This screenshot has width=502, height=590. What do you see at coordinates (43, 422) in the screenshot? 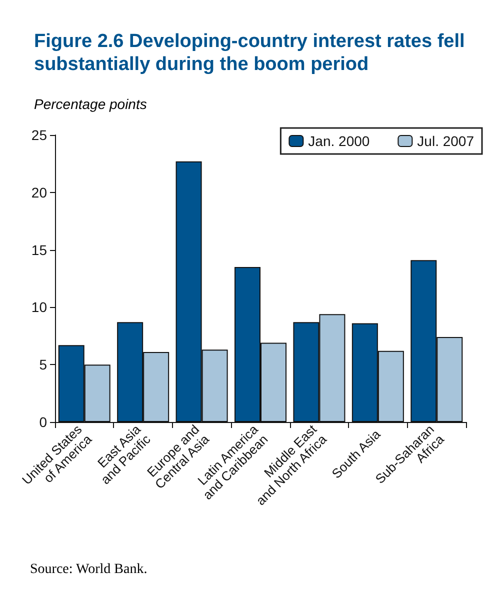
I see `y-tick-label: 0` at bounding box center [43, 422].